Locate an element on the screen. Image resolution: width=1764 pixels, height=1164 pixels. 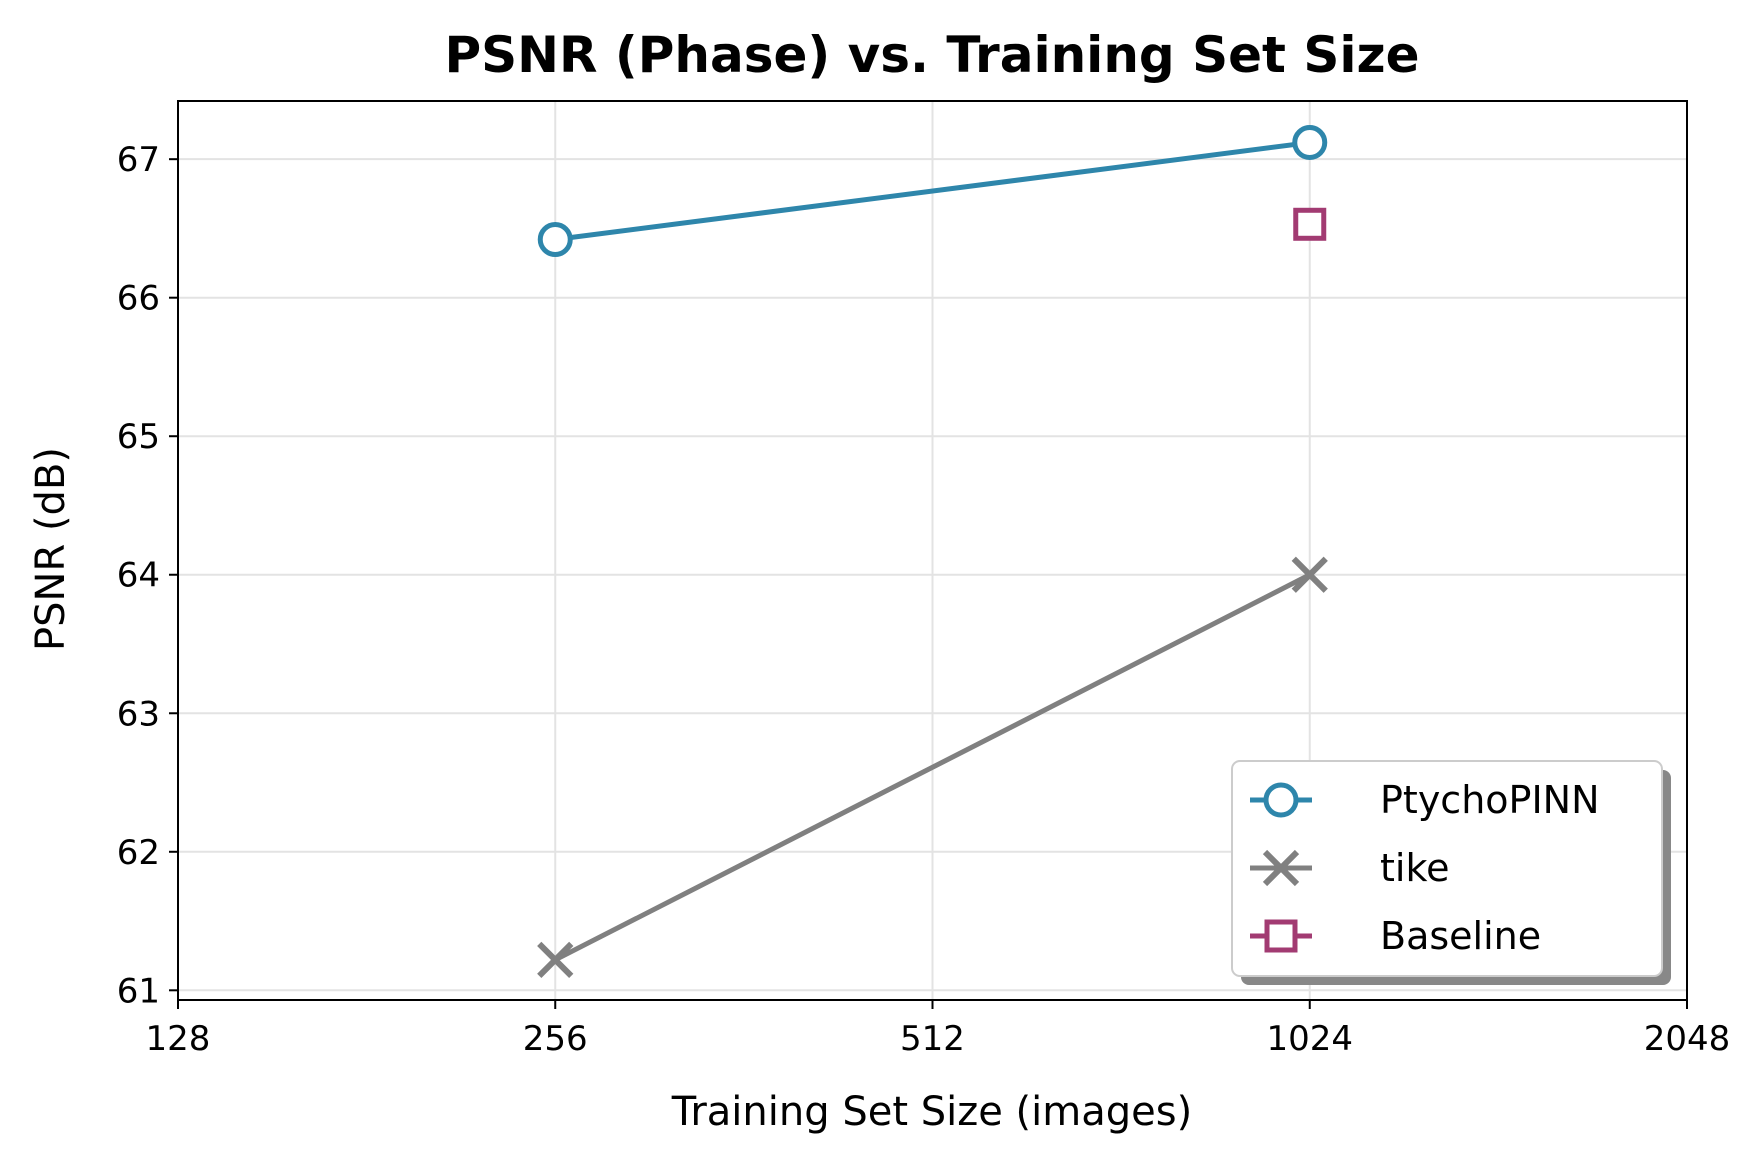
series-line-ptychopinn is located at coordinates (932, 191).